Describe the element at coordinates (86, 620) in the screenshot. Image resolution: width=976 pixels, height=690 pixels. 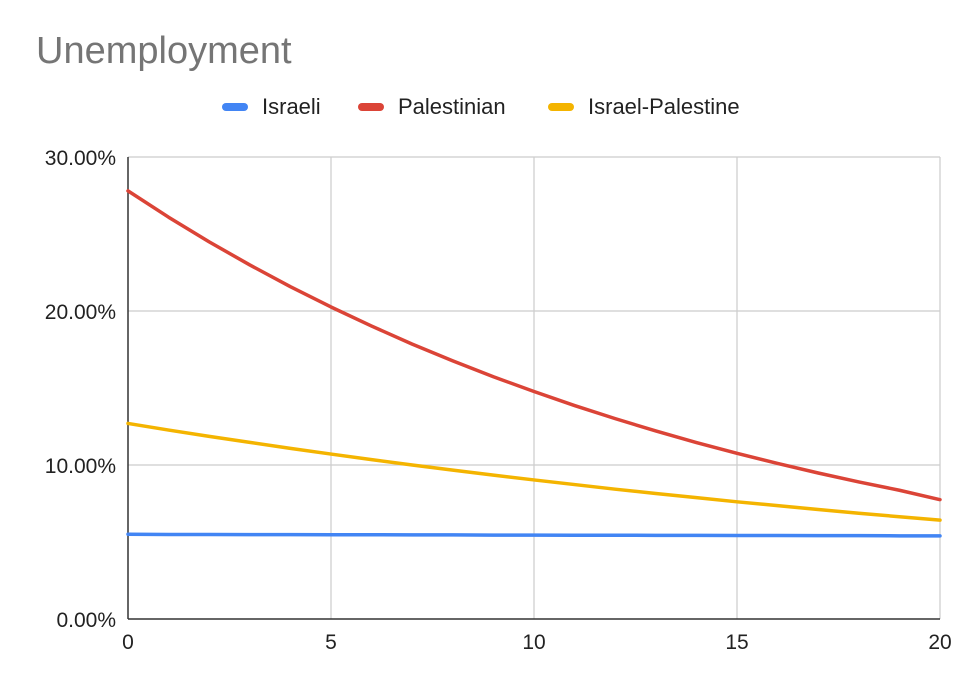
I see `y-tick-label: 0.00%` at that location.